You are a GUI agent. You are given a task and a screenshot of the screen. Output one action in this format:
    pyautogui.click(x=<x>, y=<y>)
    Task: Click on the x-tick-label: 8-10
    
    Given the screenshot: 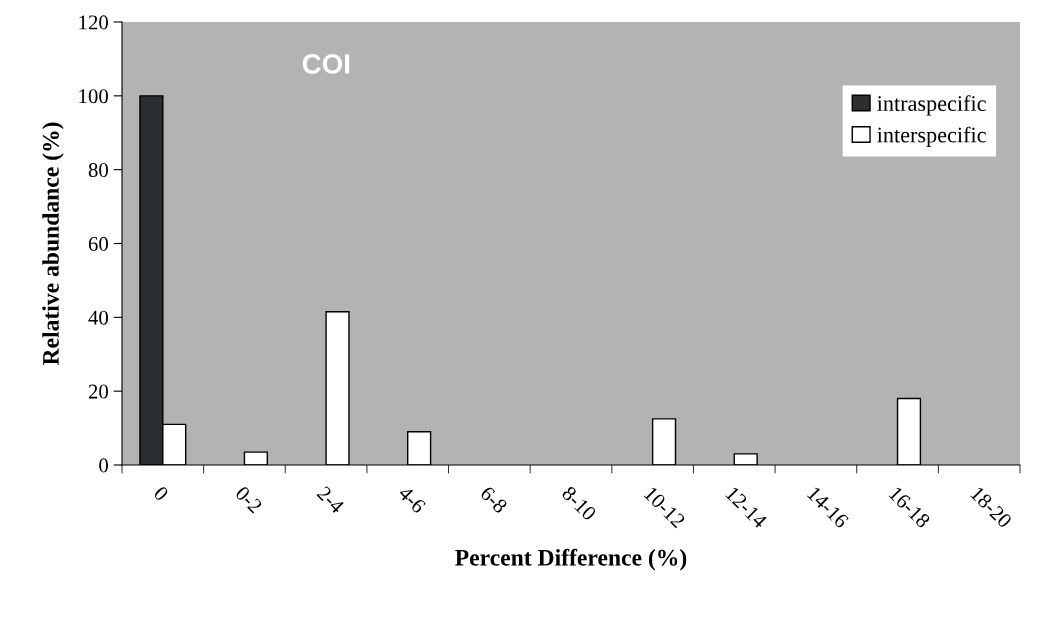 What is the action you would take?
    pyautogui.click(x=579, y=503)
    